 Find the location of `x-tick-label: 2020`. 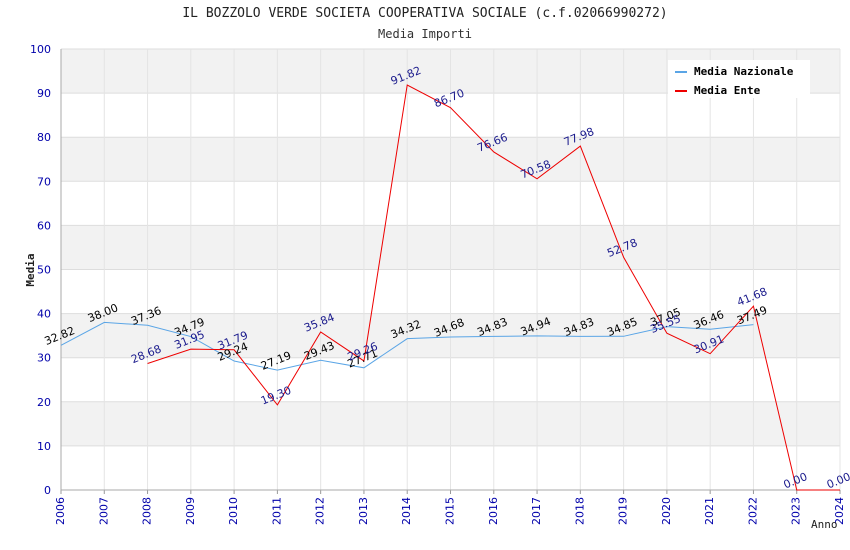

x-tick-label: 2020 is located at coordinates (666, 511).